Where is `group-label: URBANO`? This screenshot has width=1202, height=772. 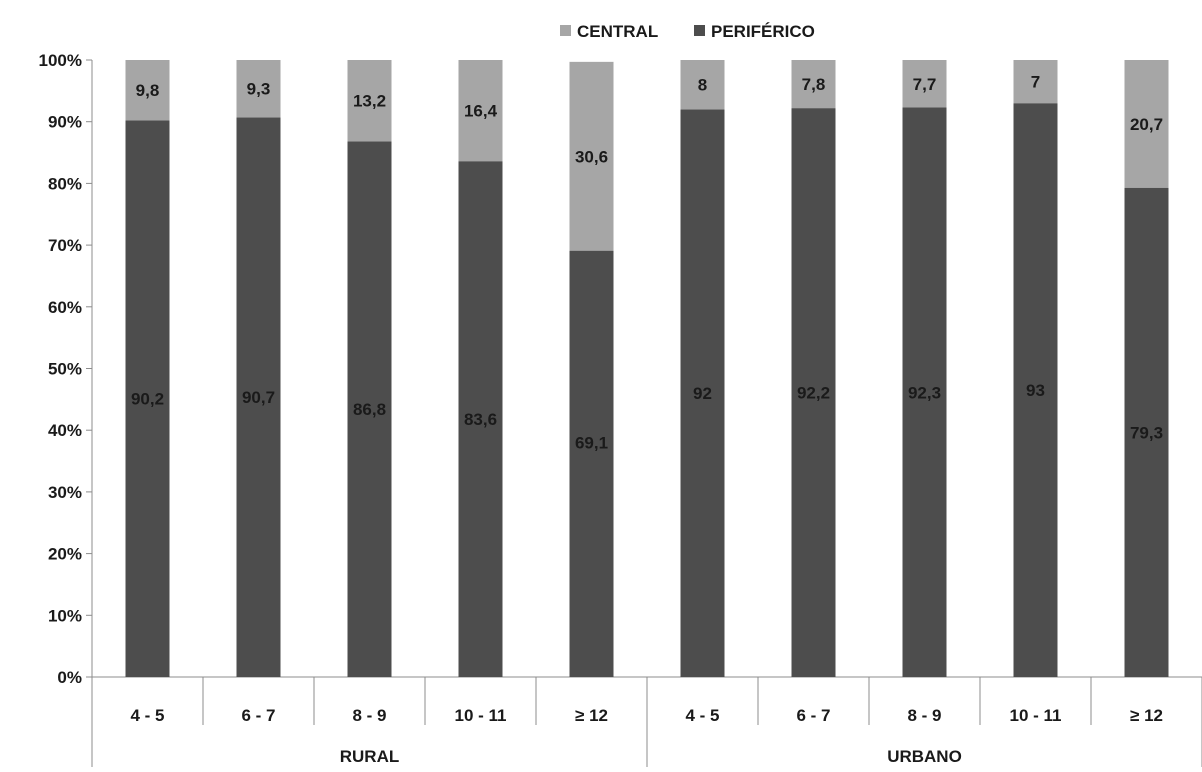
group-label: URBANO is located at coordinates (924, 756).